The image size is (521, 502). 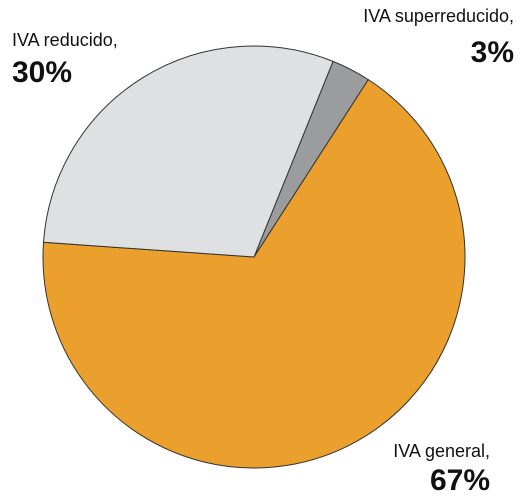 I want to click on slice-value-label: 67%, so click(x=460, y=480).